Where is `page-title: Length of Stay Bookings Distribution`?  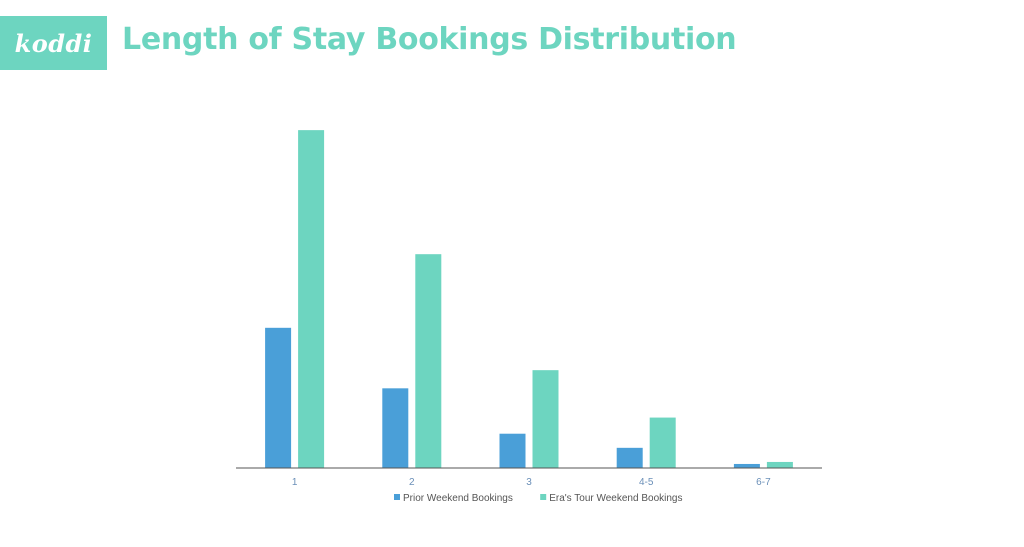 page-title: Length of Stay Bookings Distribution is located at coordinates (429, 39).